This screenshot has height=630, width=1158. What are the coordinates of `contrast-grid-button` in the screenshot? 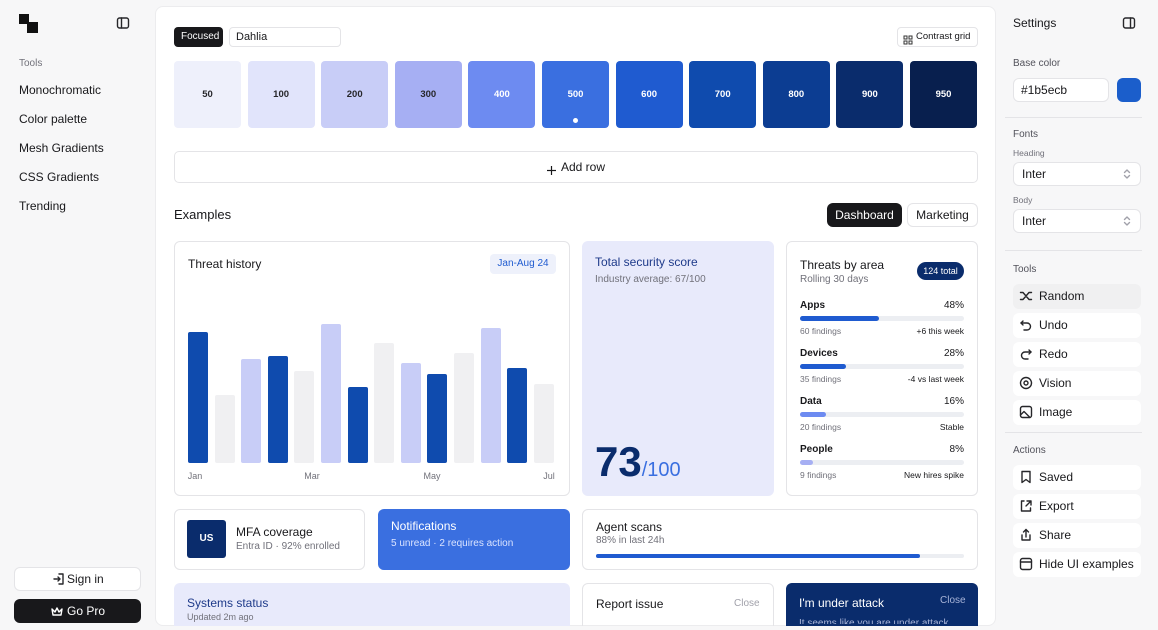 It's located at (937, 37).